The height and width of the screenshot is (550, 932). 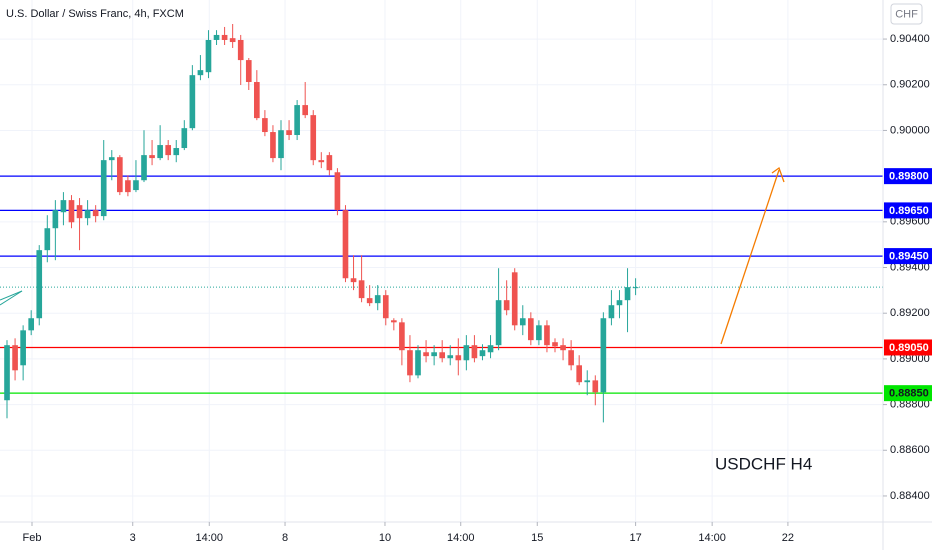 What do you see at coordinates (910, 222) in the screenshot?
I see `y-tick-label: 0.89600` at bounding box center [910, 222].